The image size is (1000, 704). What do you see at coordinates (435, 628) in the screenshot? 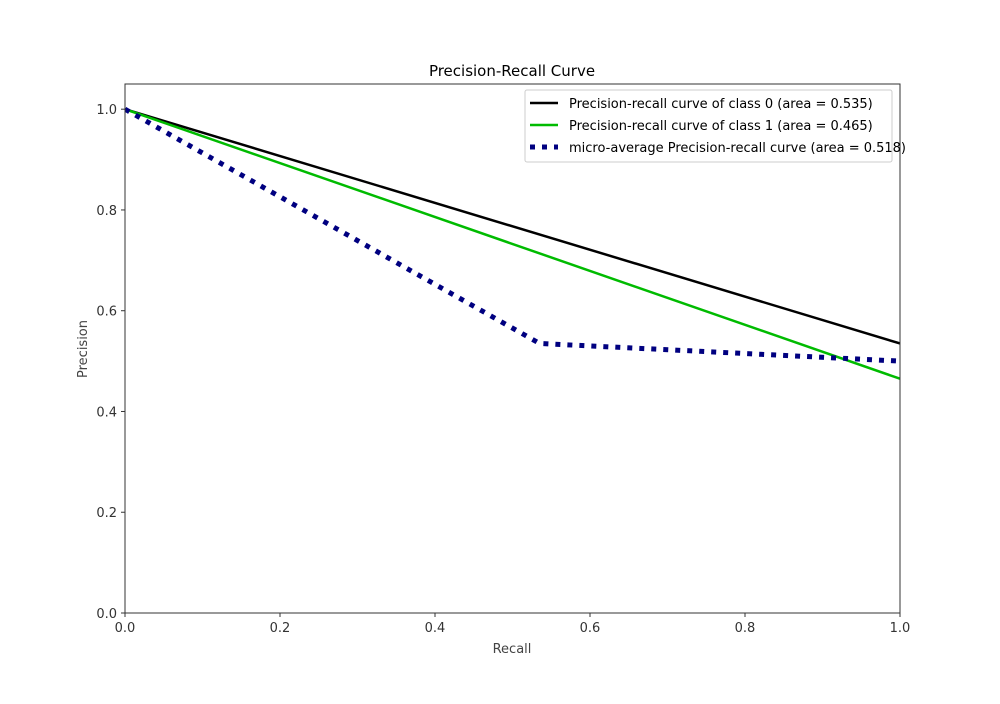
I see `x-tick-label: 0.4` at bounding box center [435, 628].